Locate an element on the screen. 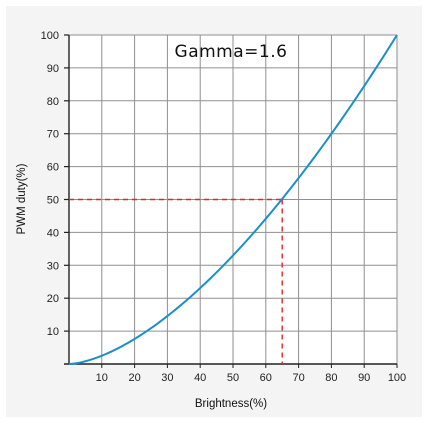 This screenshot has width=429, height=424. y-tick-label-100: 100 is located at coordinates (50, 36).